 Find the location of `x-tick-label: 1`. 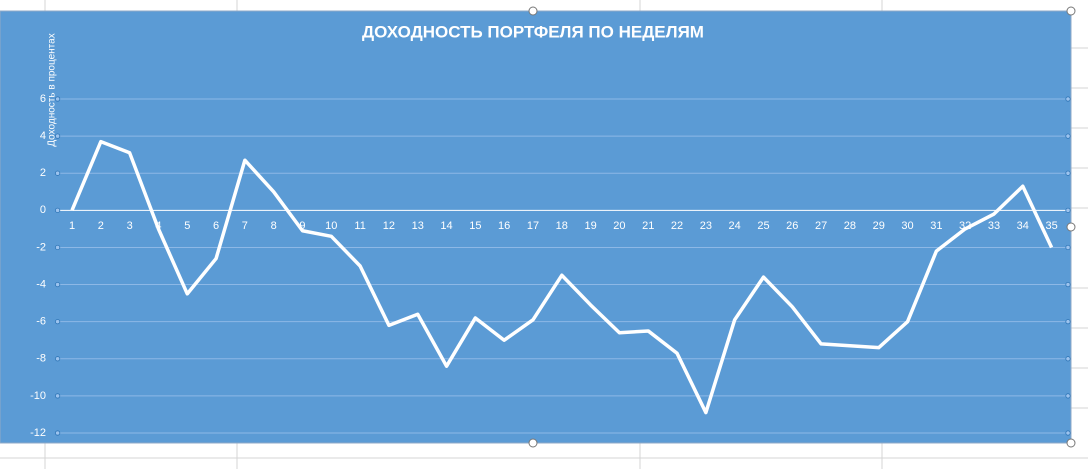

x-tick-label: 1 is located at coordinates (72, 226).